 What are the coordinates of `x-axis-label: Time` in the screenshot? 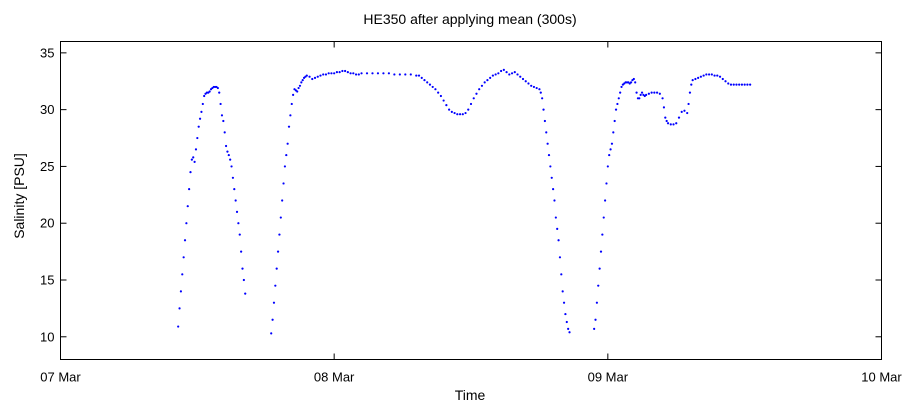 It's located at (470, 395).